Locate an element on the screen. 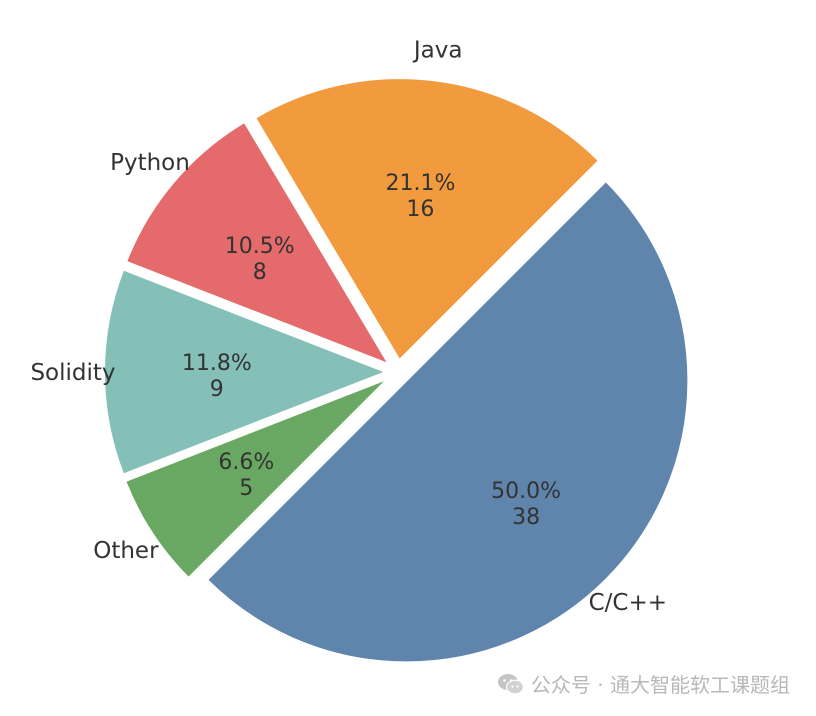 Image resolution: width=816 pixels, height=716 pixels. category-label-other: Other is located at coordinates (126, 551).